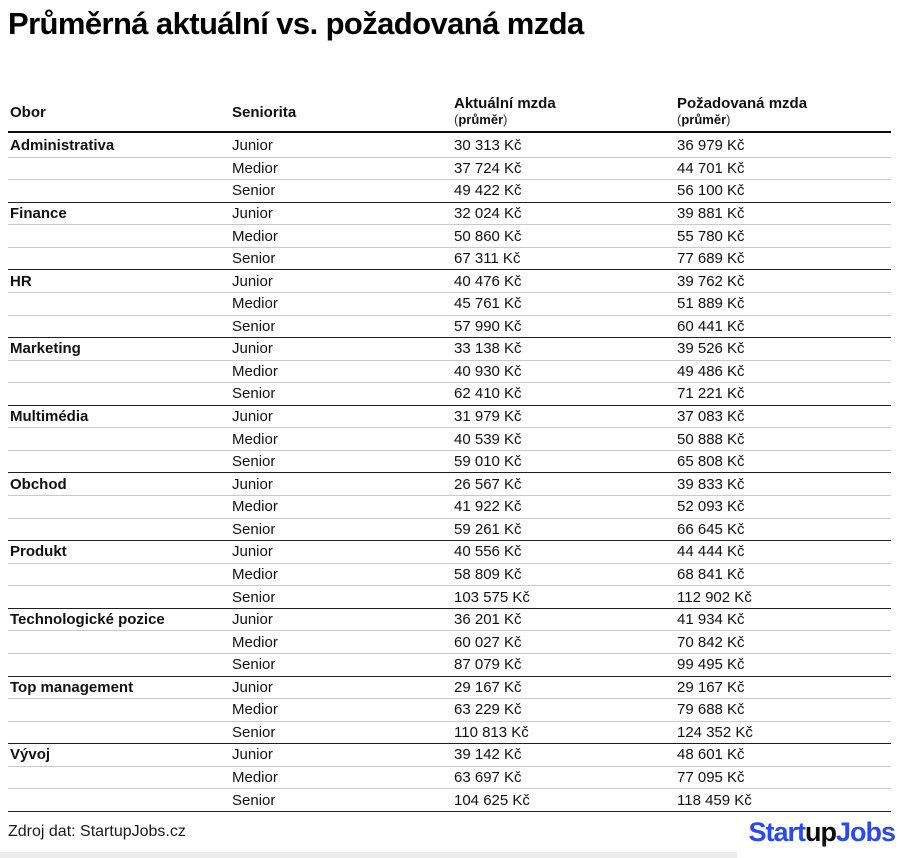  I want to click on column-header-aktualni-line2: (průměr), so click(564, 120).